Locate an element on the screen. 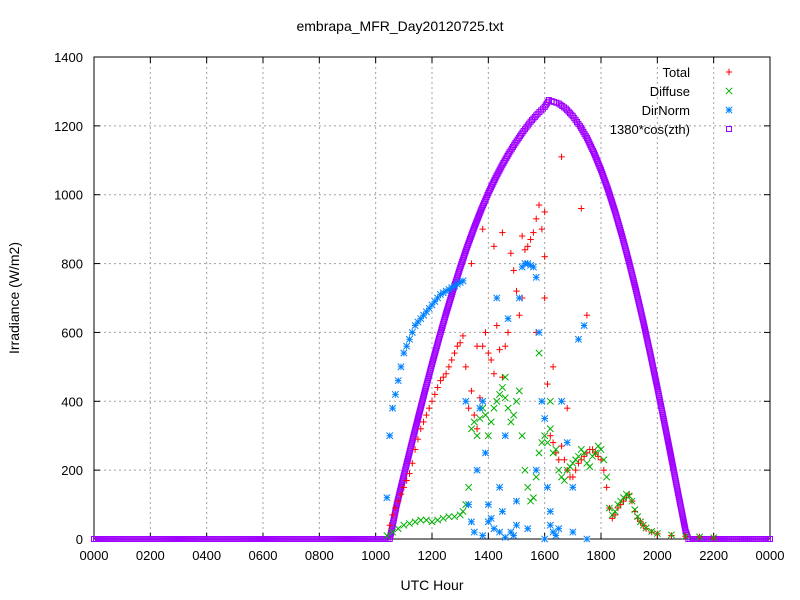 The image size is (800, 600). x-tick-label: 1800 is located at coordinates (601, 555).